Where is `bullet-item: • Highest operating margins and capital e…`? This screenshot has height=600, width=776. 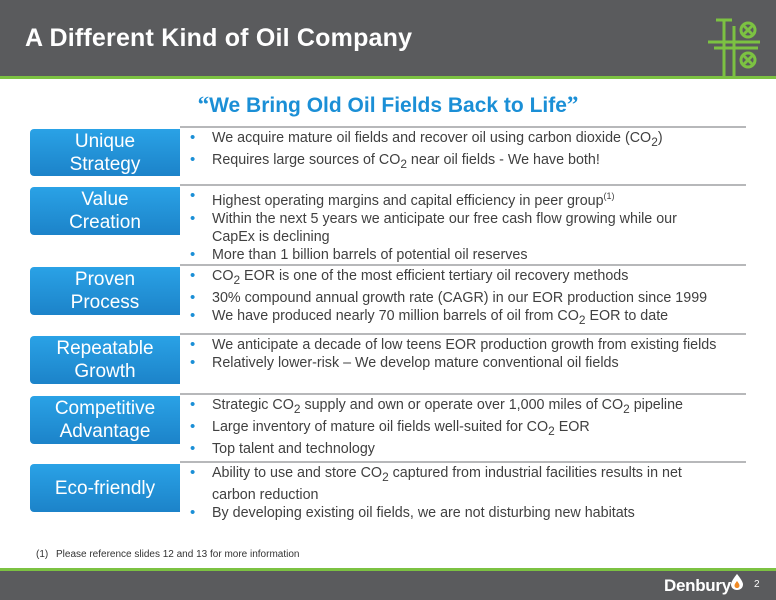 bullet-item: • Highest operating margins and capital e… is located at coordinates (402, 198).